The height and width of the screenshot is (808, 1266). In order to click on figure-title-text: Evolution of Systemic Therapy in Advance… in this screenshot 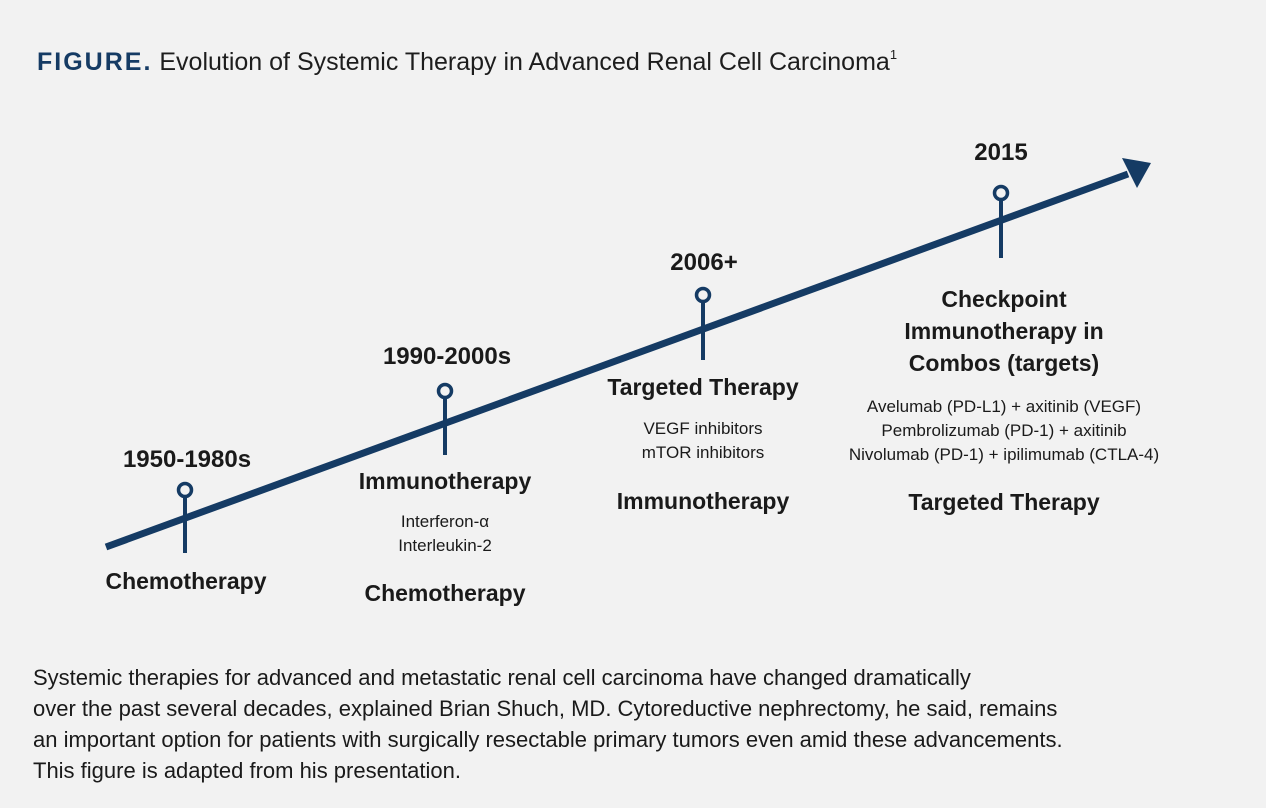, I will do `click(524, 62)`.